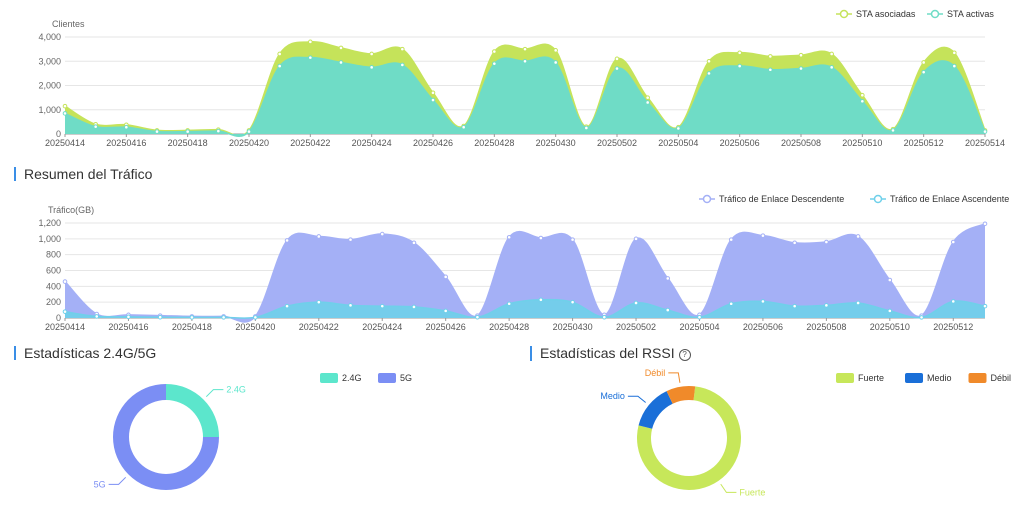  I want to click on y-tick-label: 1,000, so click(49, 239).